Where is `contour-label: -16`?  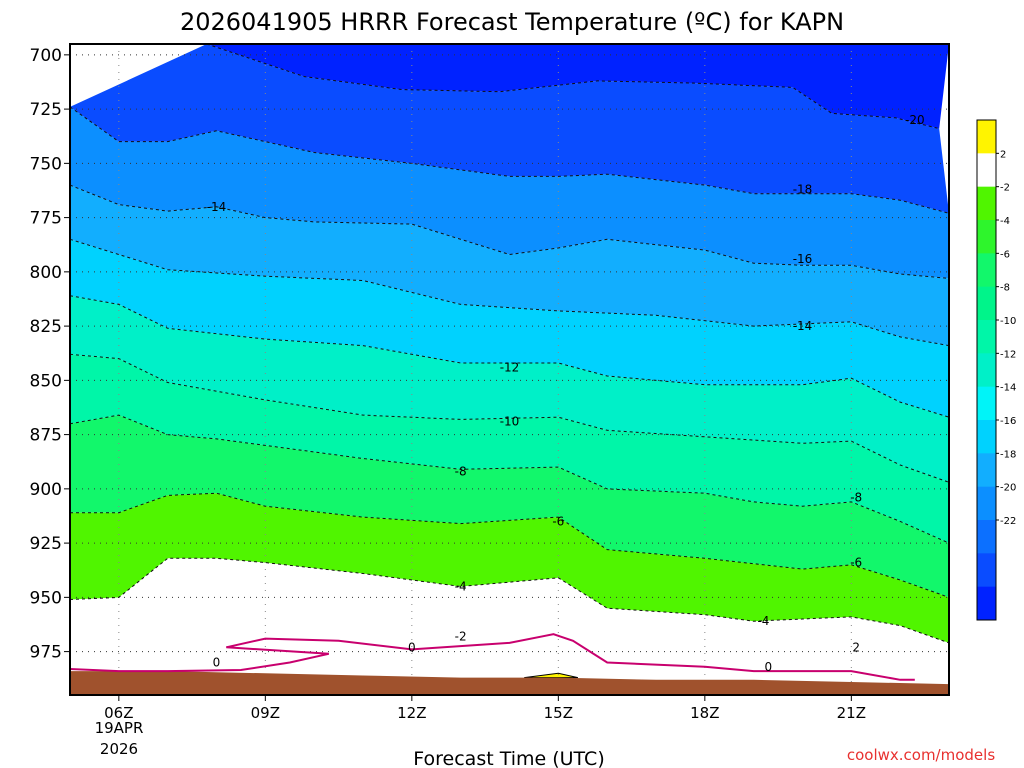 contour-label: -16 is located at coordinates (803, 259).